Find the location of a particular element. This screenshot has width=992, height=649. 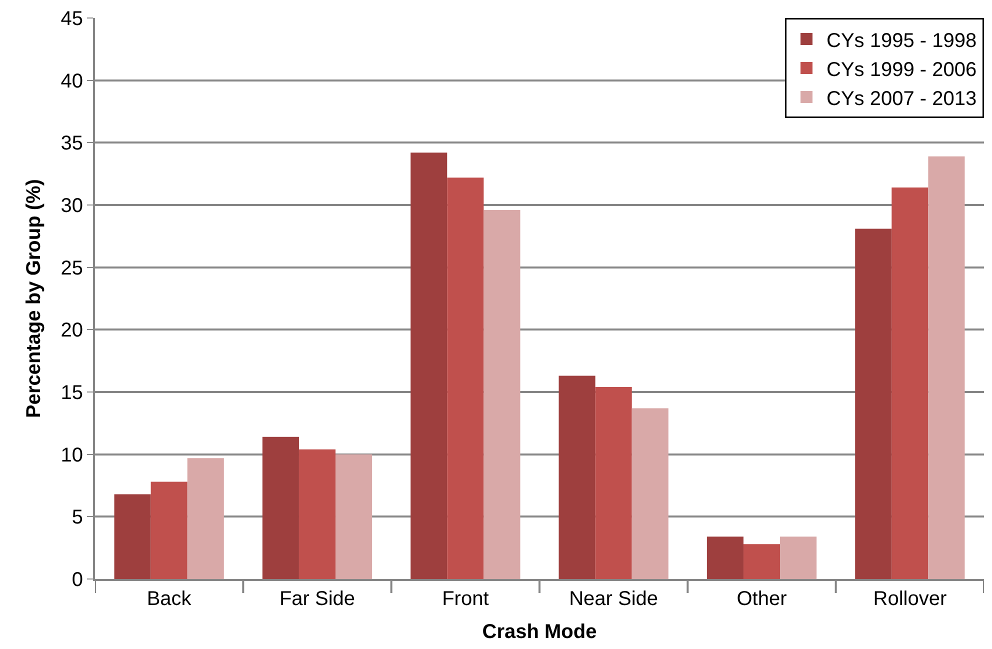

legend-label: CYs 1995 - 1998 is located at coordinates (901, 41).